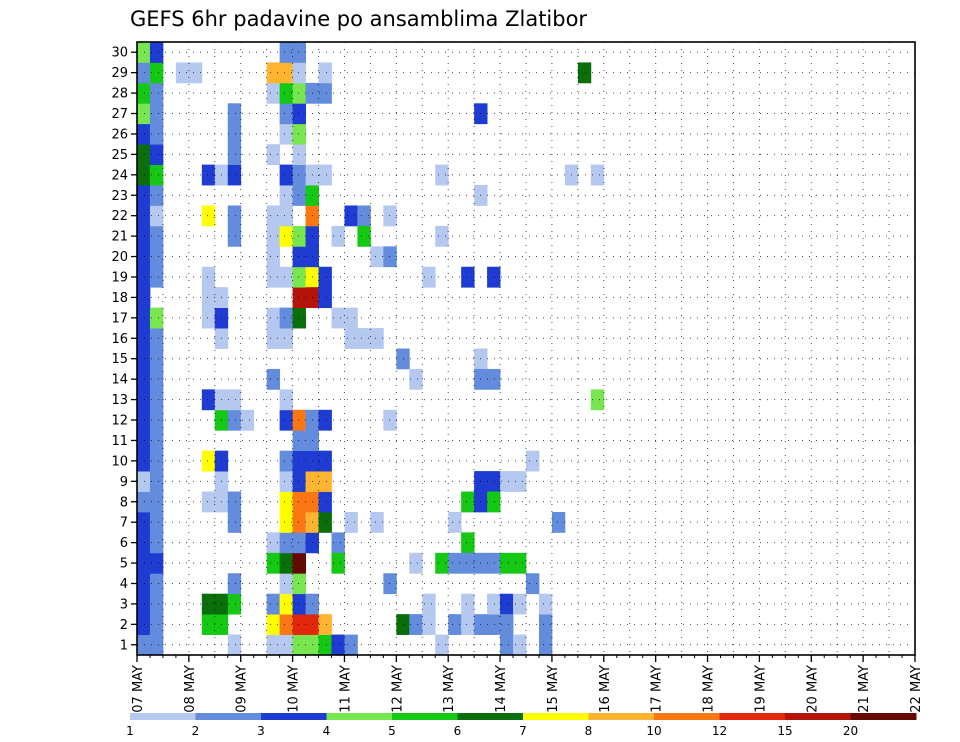 This screenshot has width=960, height=742. What do you see at coordinates (358, 19) in the screenshot?
I see `chart-title: GEFS 6hr padavine po ansamblima Zlatibor` at bounding box center [358, 19].